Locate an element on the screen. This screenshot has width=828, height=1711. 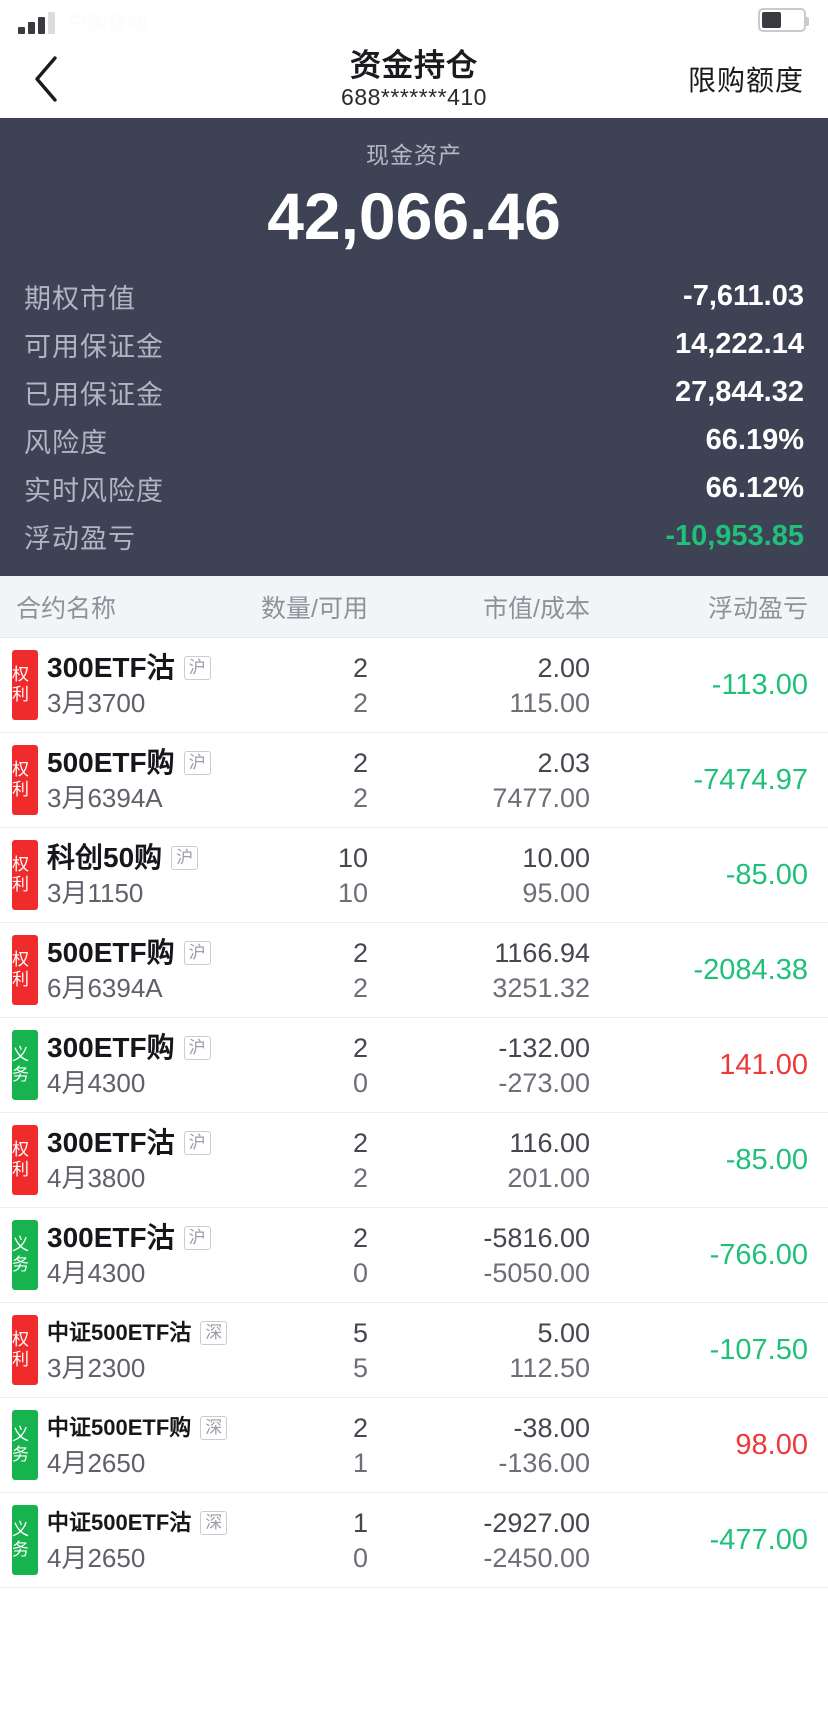
column-header-contract: 合约名称 is located at coordinates (66, 608).